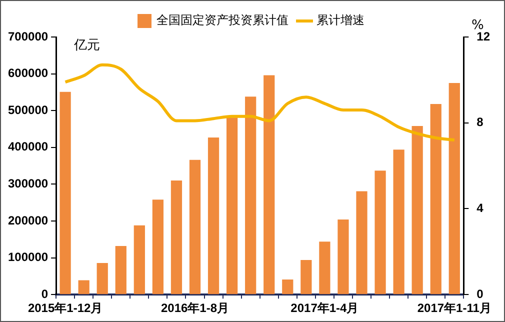 The width and height of the screenshot is (505, 322). What do you see at coordinates (324, 308) in the screenshot?
I see `x-tick-label: 2017年1-4月` at bounding box center [324, 308].